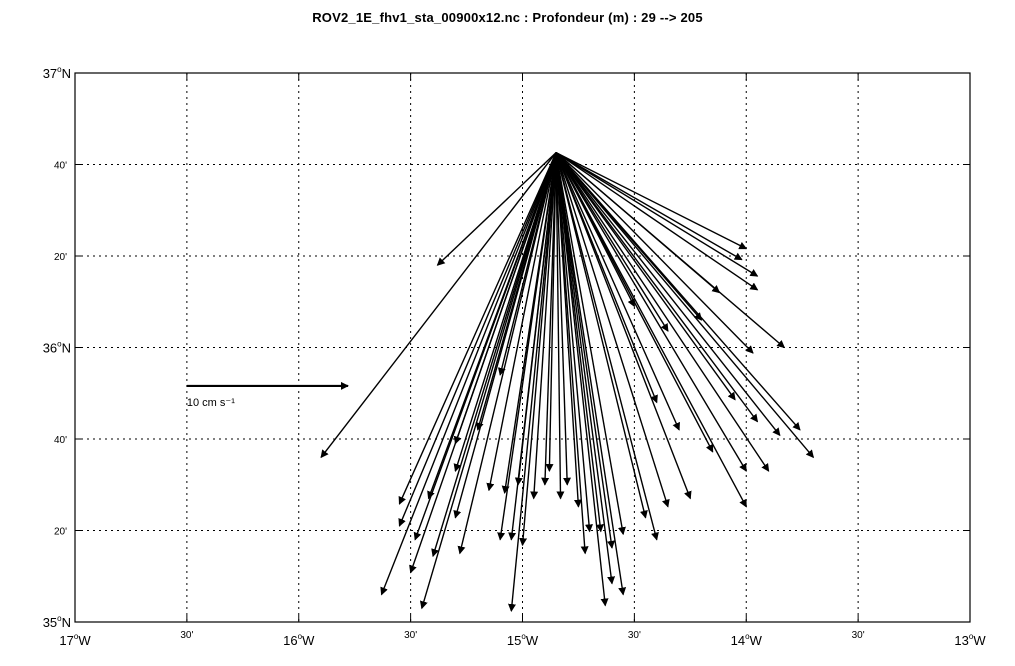 This screenshot has height=666, width=1015. Describe the element at coordinates (747, 640) in the screenshot. I see `tick-label: 14oW` at that location.